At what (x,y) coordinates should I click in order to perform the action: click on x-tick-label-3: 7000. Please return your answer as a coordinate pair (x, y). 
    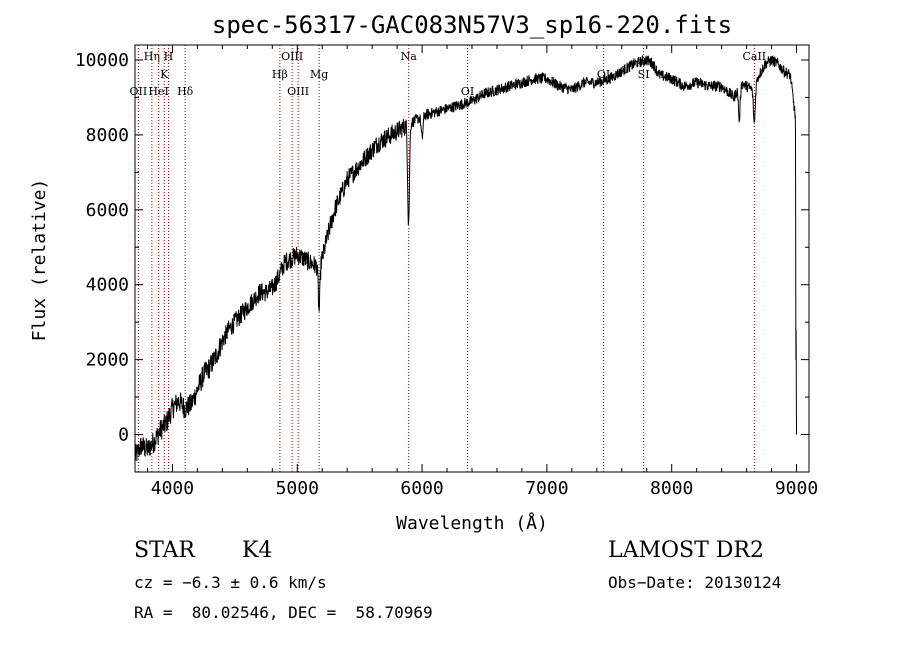
    Looking at the image, I should click on (546, 488).